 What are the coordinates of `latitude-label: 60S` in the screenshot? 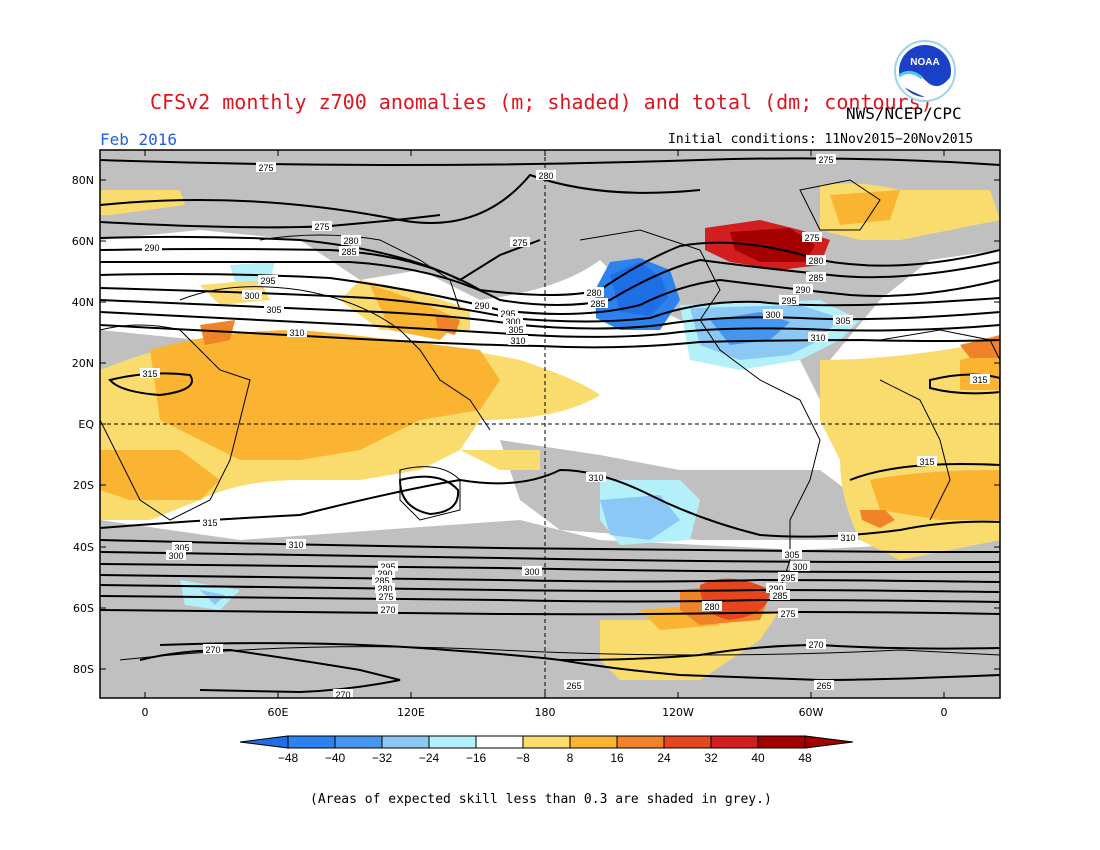 It's located at (83, 608).